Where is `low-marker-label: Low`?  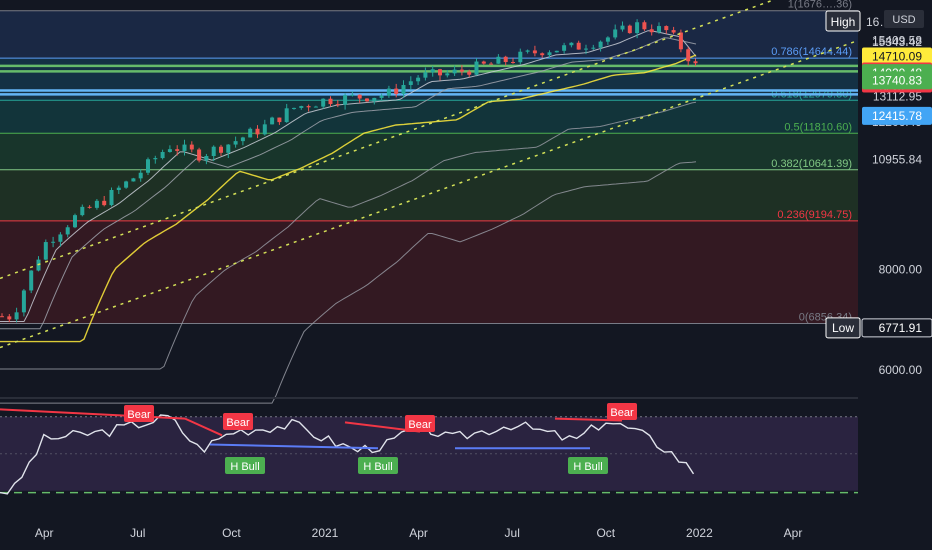 low-marker-label: Low is located at coordinates (843, 328).